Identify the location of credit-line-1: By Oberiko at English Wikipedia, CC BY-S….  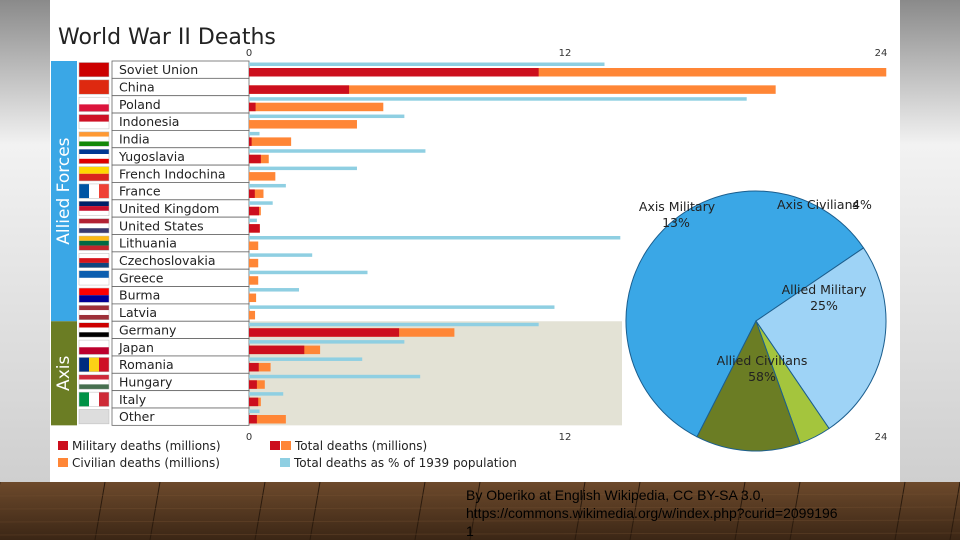
(615, 495).